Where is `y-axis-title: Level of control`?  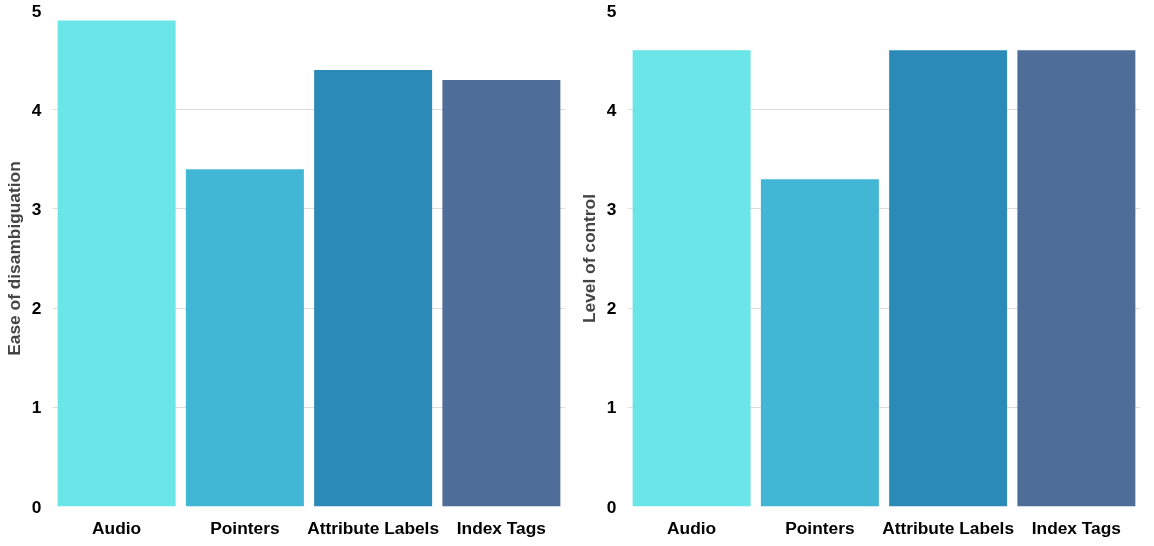 y-axis-title: Level of control is located at coordinates (588, 258).